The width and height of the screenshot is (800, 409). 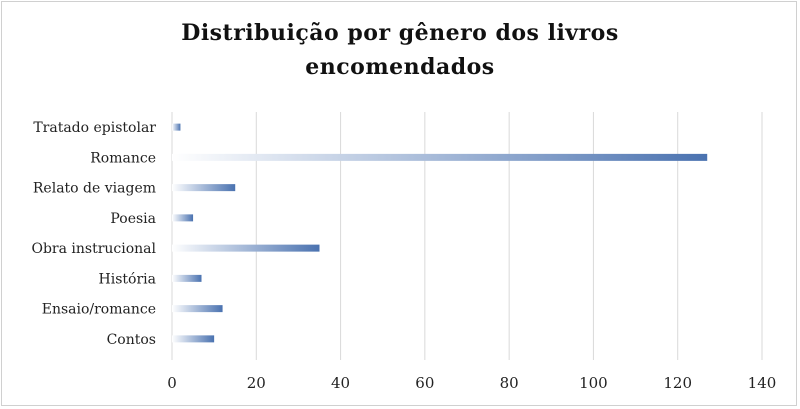 I want to click on x-tick-label: 100, so click(x=593, y=383).